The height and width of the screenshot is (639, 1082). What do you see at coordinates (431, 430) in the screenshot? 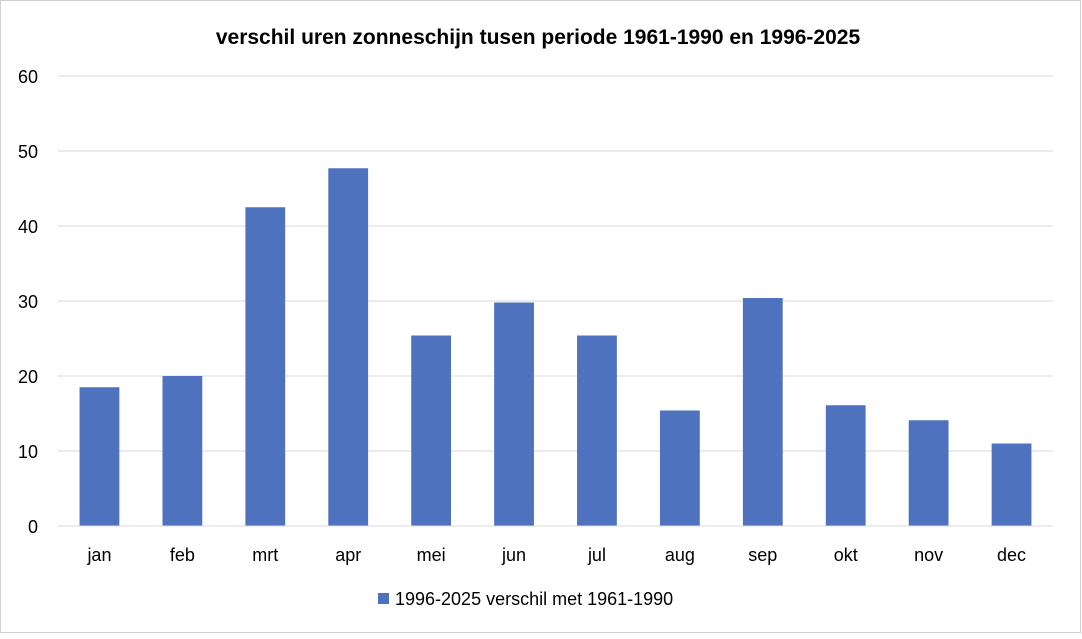
I see `bar-mei` at bounding box center [431, 430].